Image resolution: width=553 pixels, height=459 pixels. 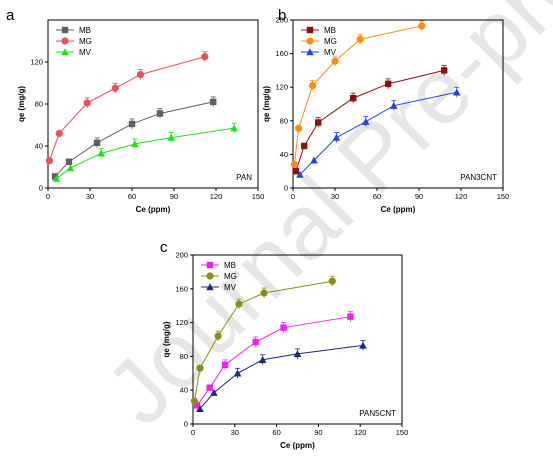 I want to click on panel-letter: c, so click(x=164, y=247).